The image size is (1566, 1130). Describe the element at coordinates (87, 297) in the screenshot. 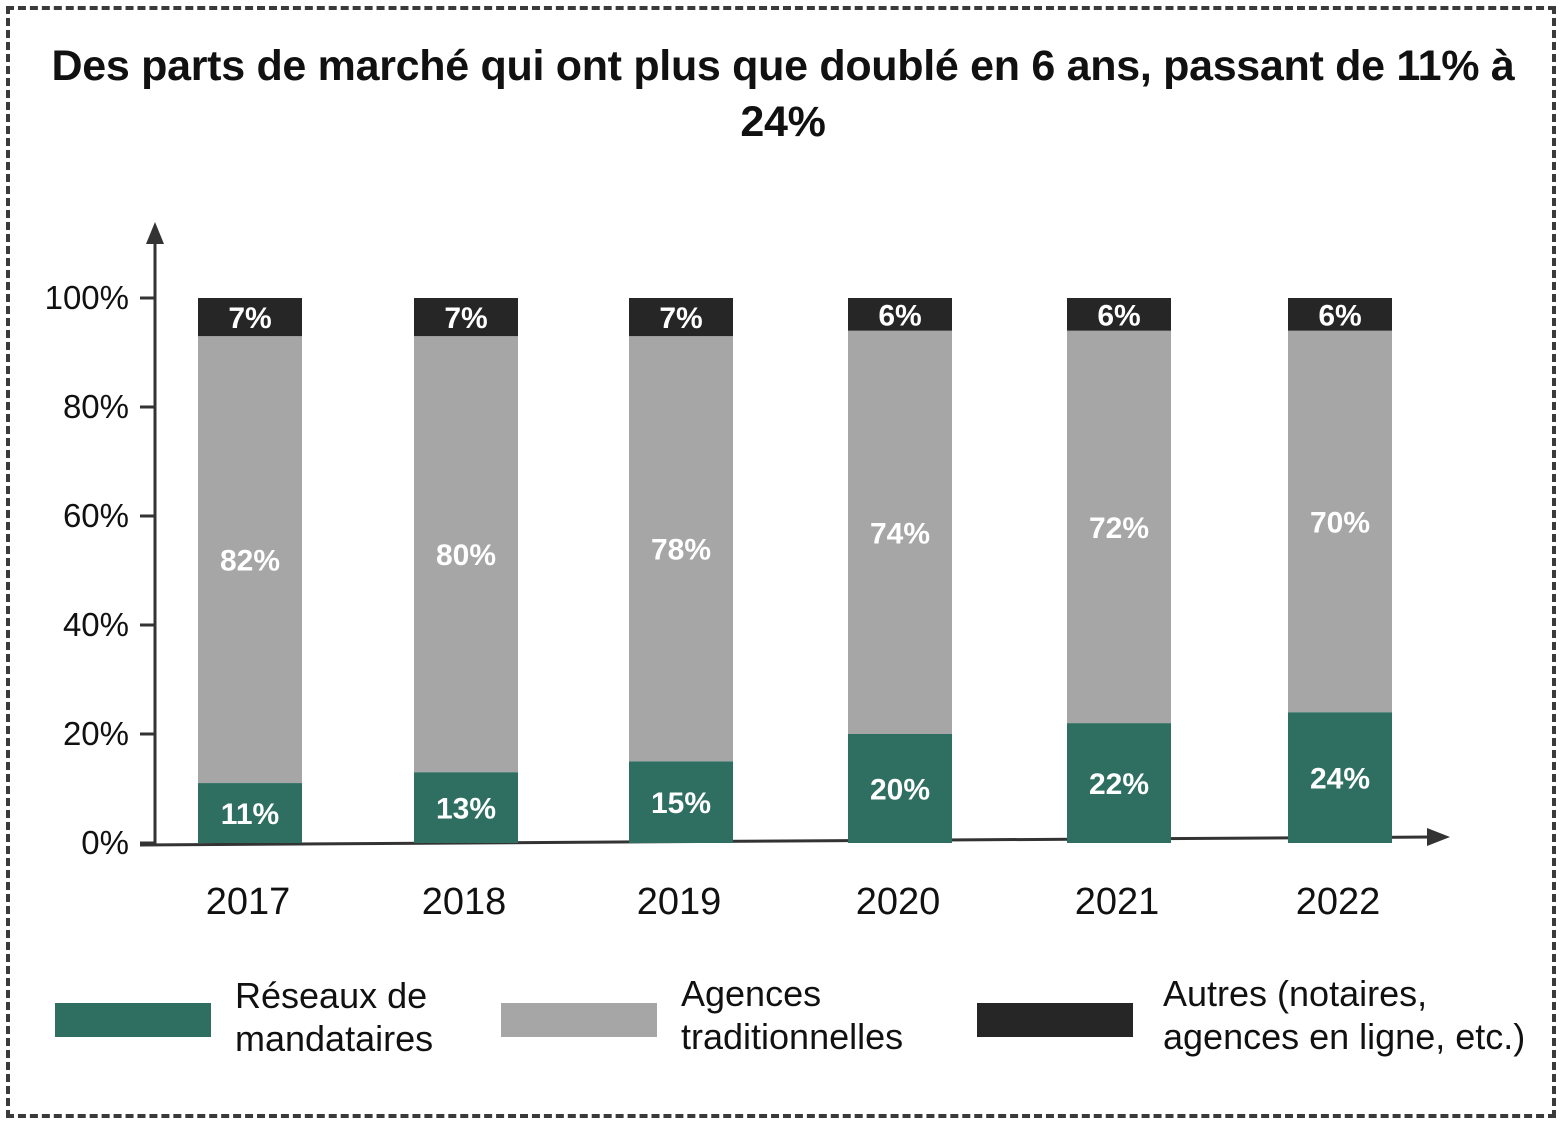

I see `y-tick-label: 100%` at that location.